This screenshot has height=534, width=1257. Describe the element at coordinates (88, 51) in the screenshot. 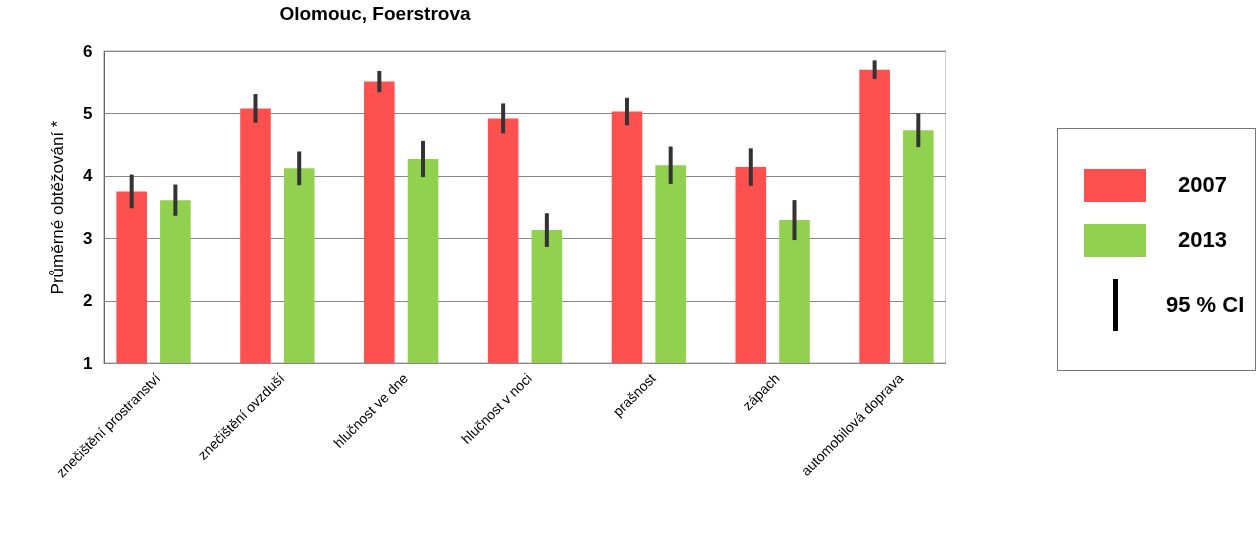

I see `y-tick-label: 6` at that location.